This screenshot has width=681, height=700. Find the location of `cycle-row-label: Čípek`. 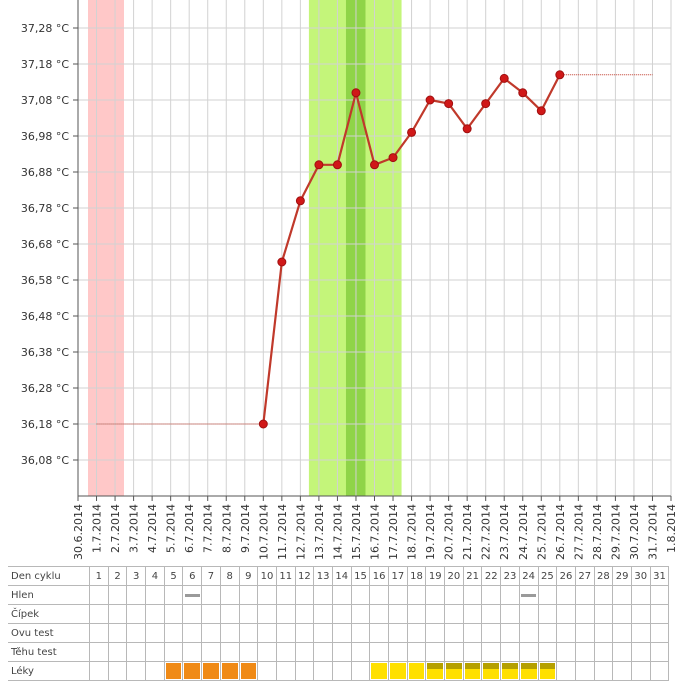

cycle-row-label: Čípek is located at coordinates (49, 614).